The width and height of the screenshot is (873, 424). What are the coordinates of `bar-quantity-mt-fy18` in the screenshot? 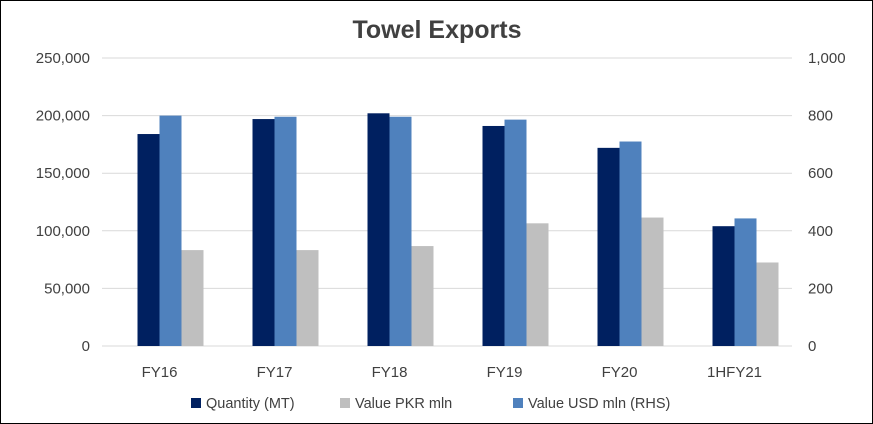 It's located at (378, 230).